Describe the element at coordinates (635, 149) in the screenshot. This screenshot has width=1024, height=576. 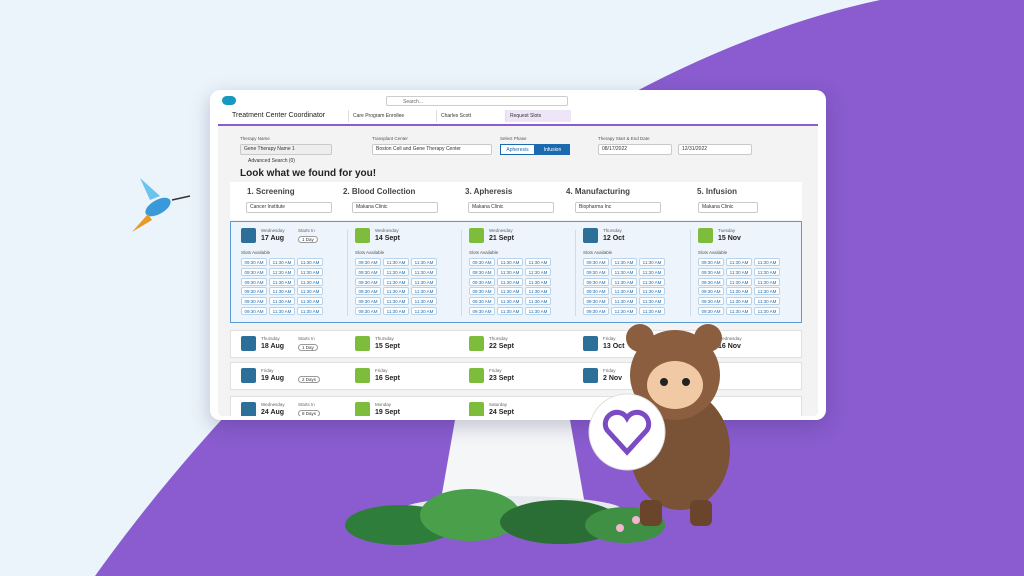
I see `date-input: 08/17/2022` at that location.